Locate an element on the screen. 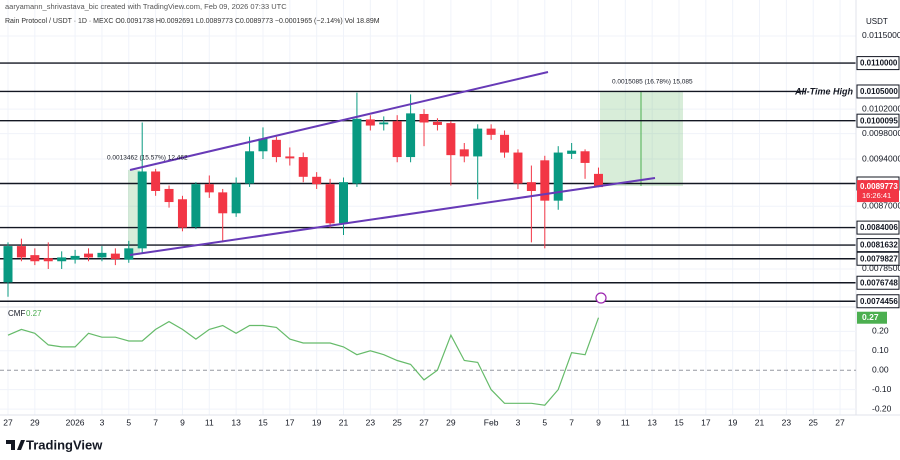  y-tick-label: 0.0102000 is located at coordinates (881, 108).